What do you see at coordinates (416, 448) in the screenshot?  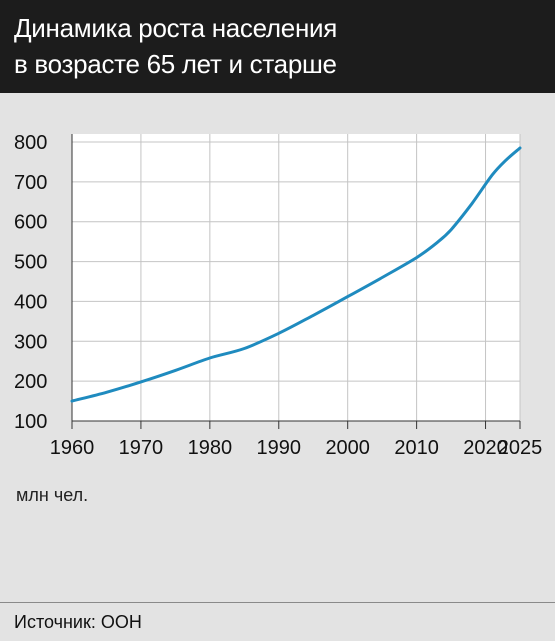 I see `x-tick-label-2010: 2010` at bounding box center [416, 448].